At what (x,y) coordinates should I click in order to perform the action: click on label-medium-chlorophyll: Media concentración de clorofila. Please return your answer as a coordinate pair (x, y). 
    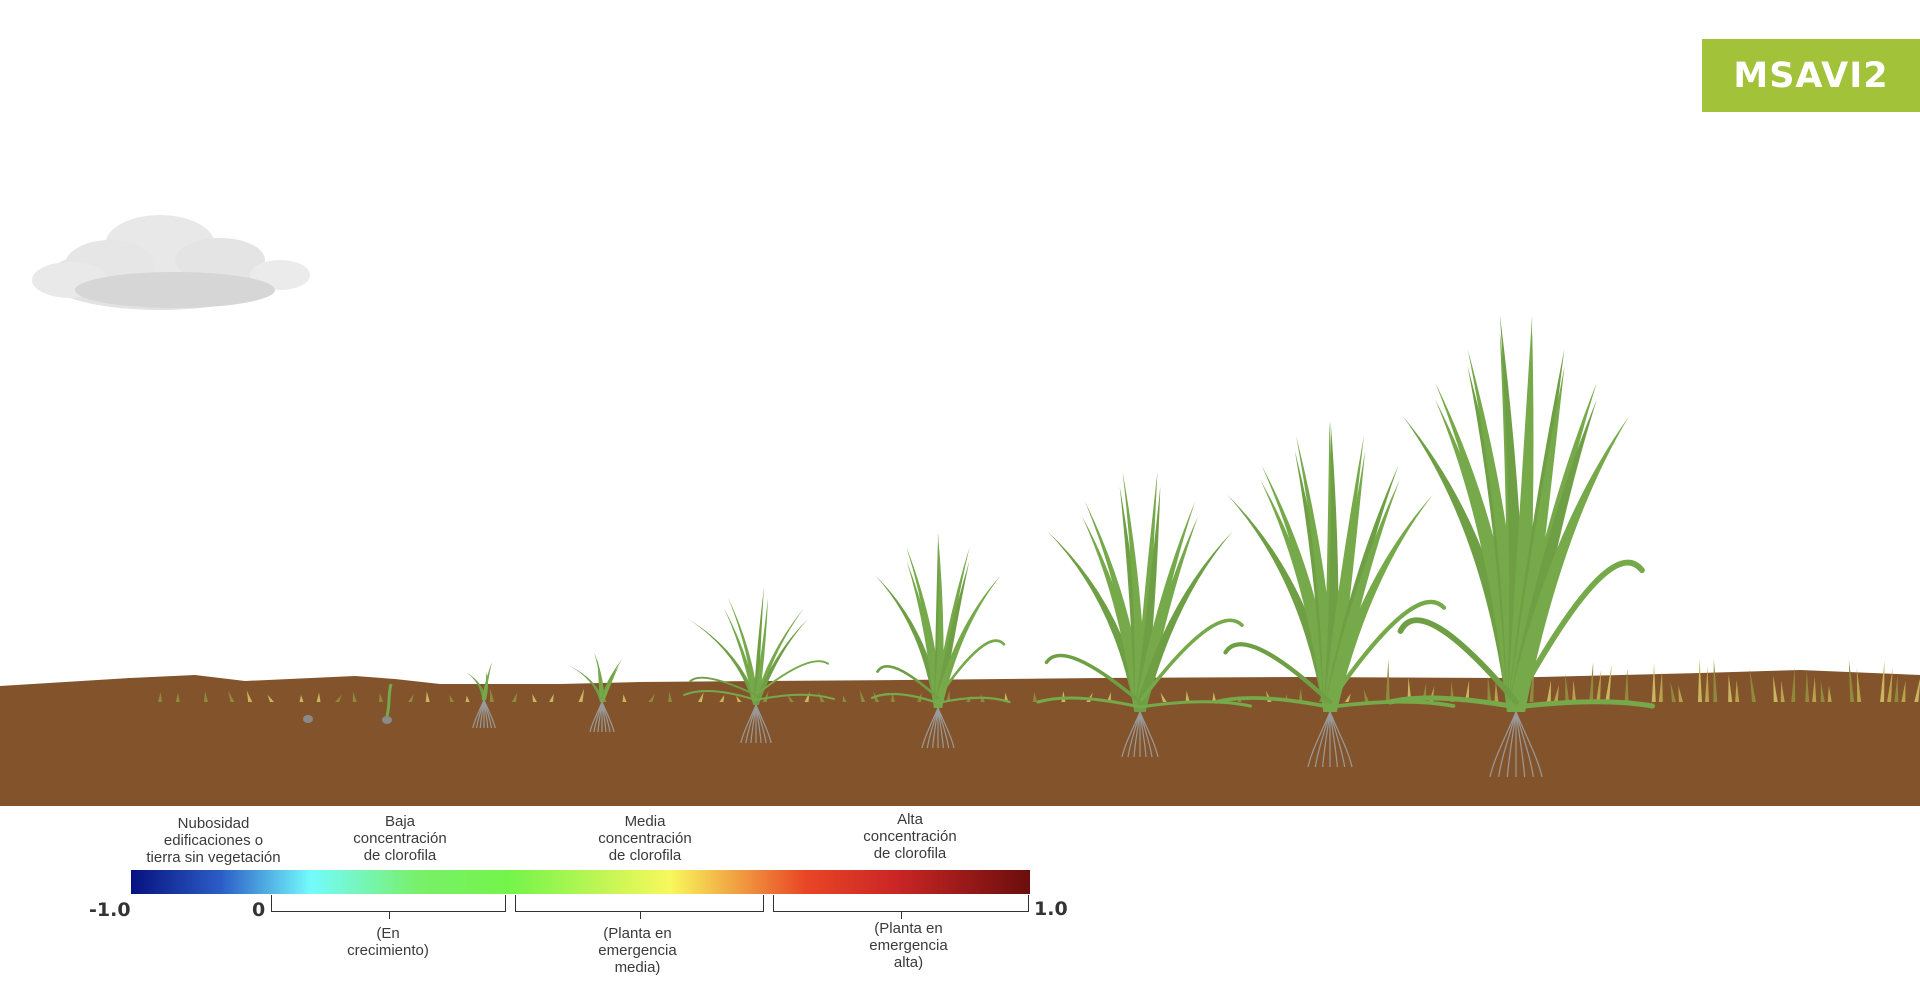
    Looking at the image, I should click on (645, 838).